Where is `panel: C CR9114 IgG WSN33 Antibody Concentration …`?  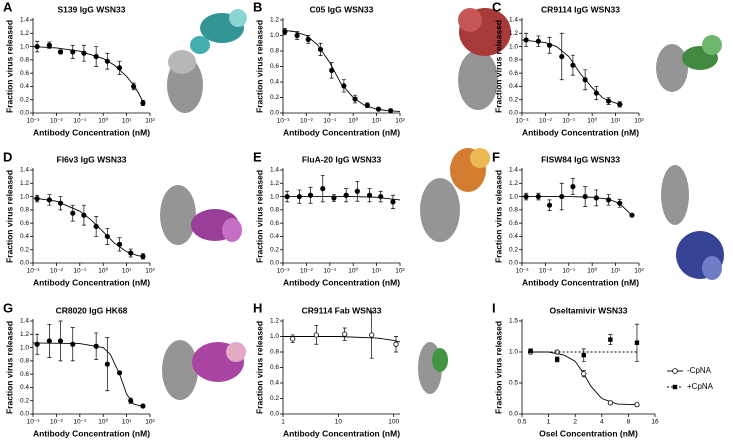
panel: C CR9114 IgG WSN33 Antibody Concentration … is located at coordinates (568, 68).